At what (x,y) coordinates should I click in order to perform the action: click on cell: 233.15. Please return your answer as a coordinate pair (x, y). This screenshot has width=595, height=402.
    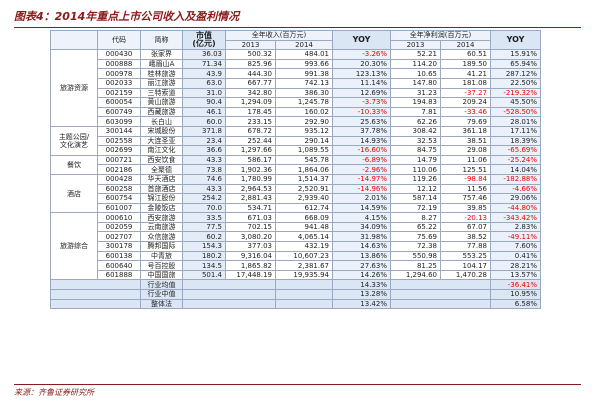
    Looking at the image, I should click on (250, 121).